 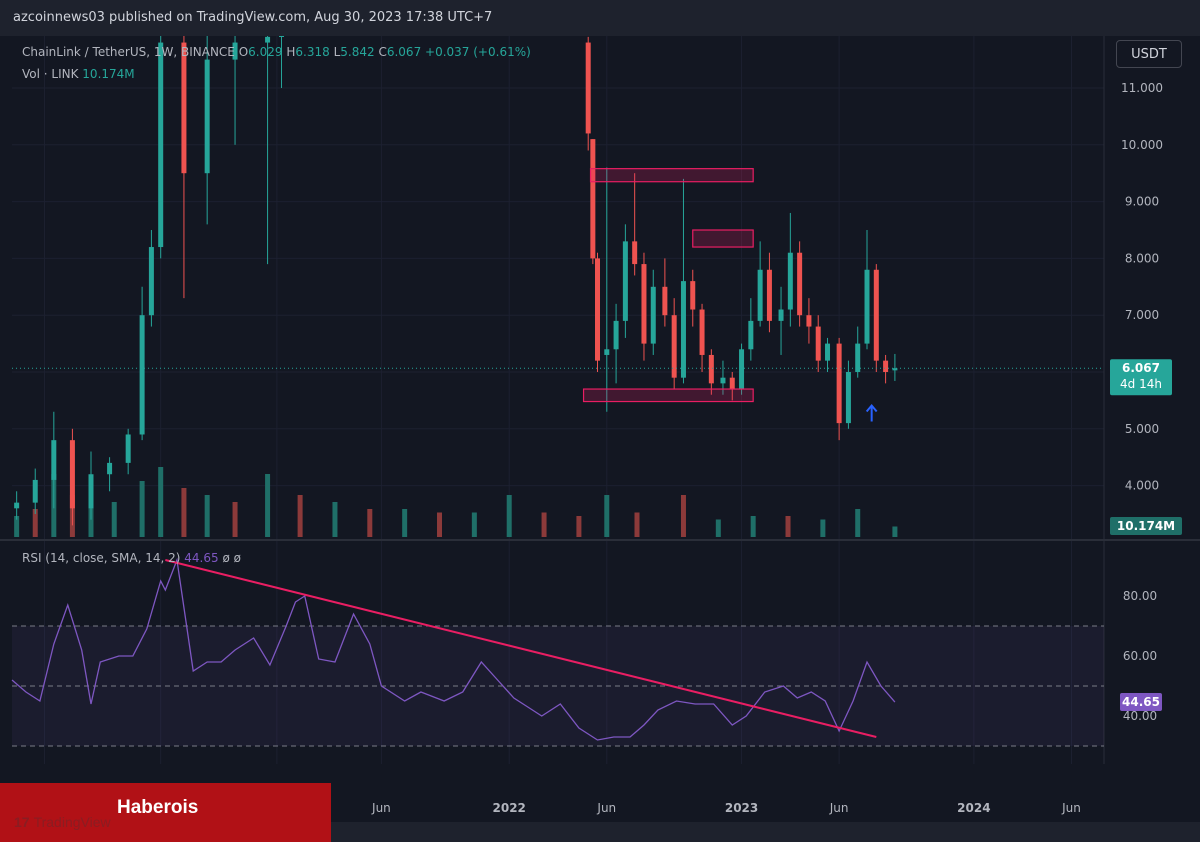 I want to click on legend-l-label: L, so click(x=337, y=52).